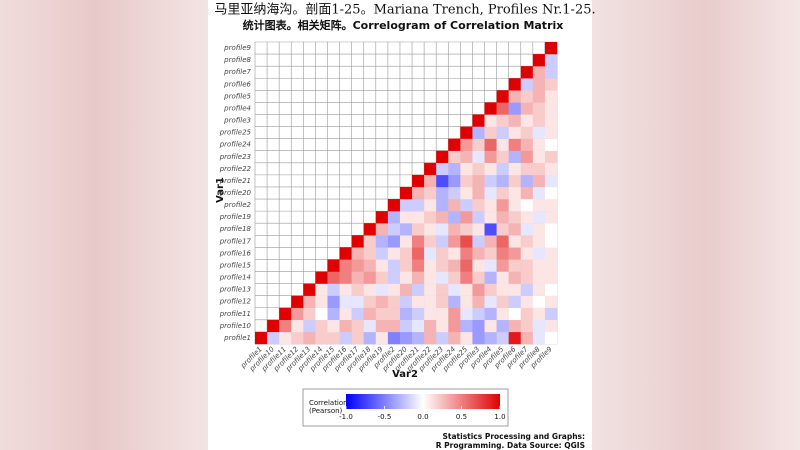 This screenshot has width=800, height=450. What do you see at coordinates (235, 133) in the screenshot?
I see `y-tick-label: profile25` at bounding box center [235, 133].